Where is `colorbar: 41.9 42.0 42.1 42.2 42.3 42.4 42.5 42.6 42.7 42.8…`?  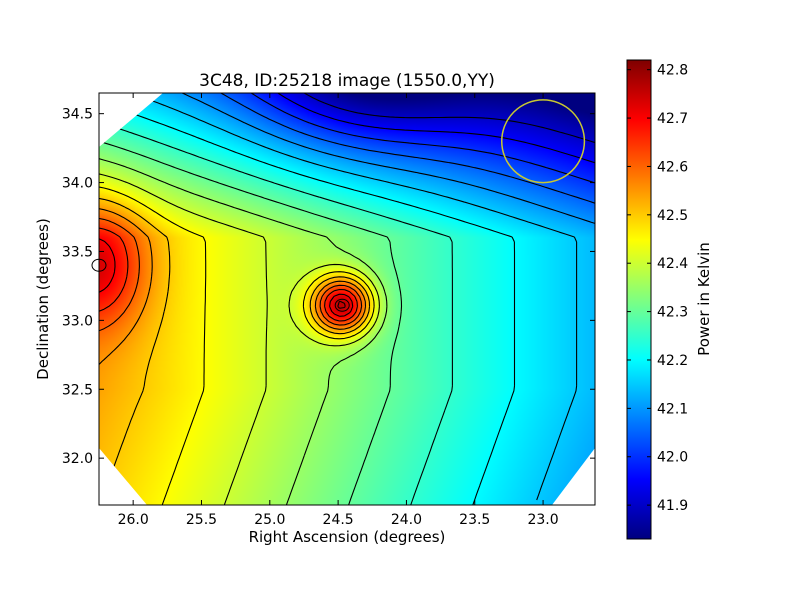
colorbar: 41.9 42.0 42.1 42.2 42.3 42.4 42.5 42.6 42.7 42.8… is located at coordinates (669, 299).